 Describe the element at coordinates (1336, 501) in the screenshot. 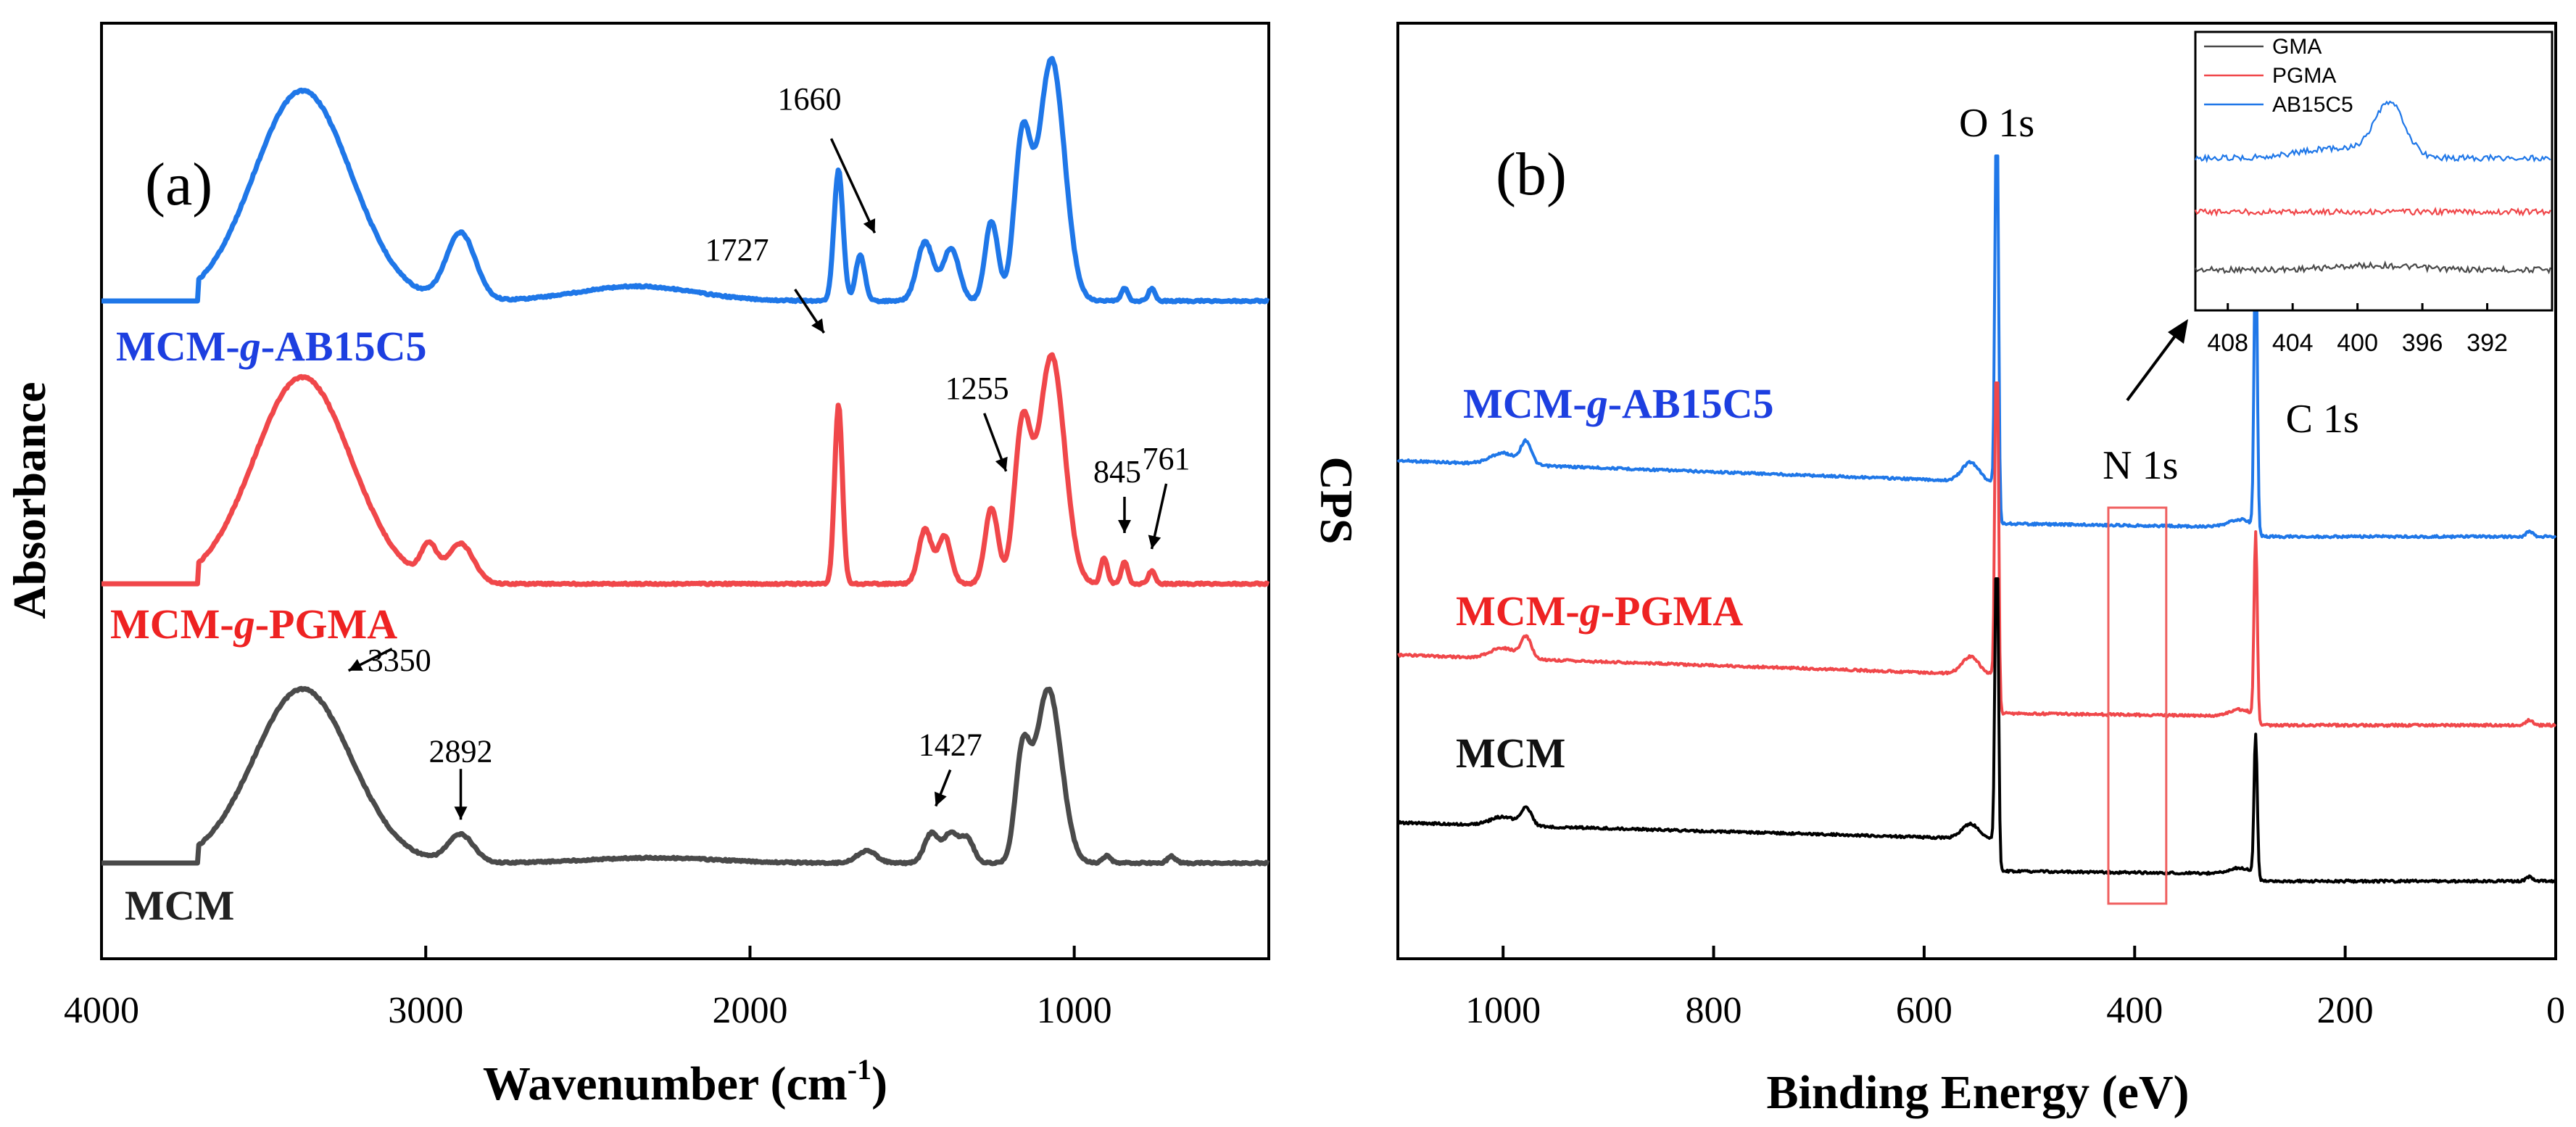

I see `y-axis-title-b: CPS` at that location.